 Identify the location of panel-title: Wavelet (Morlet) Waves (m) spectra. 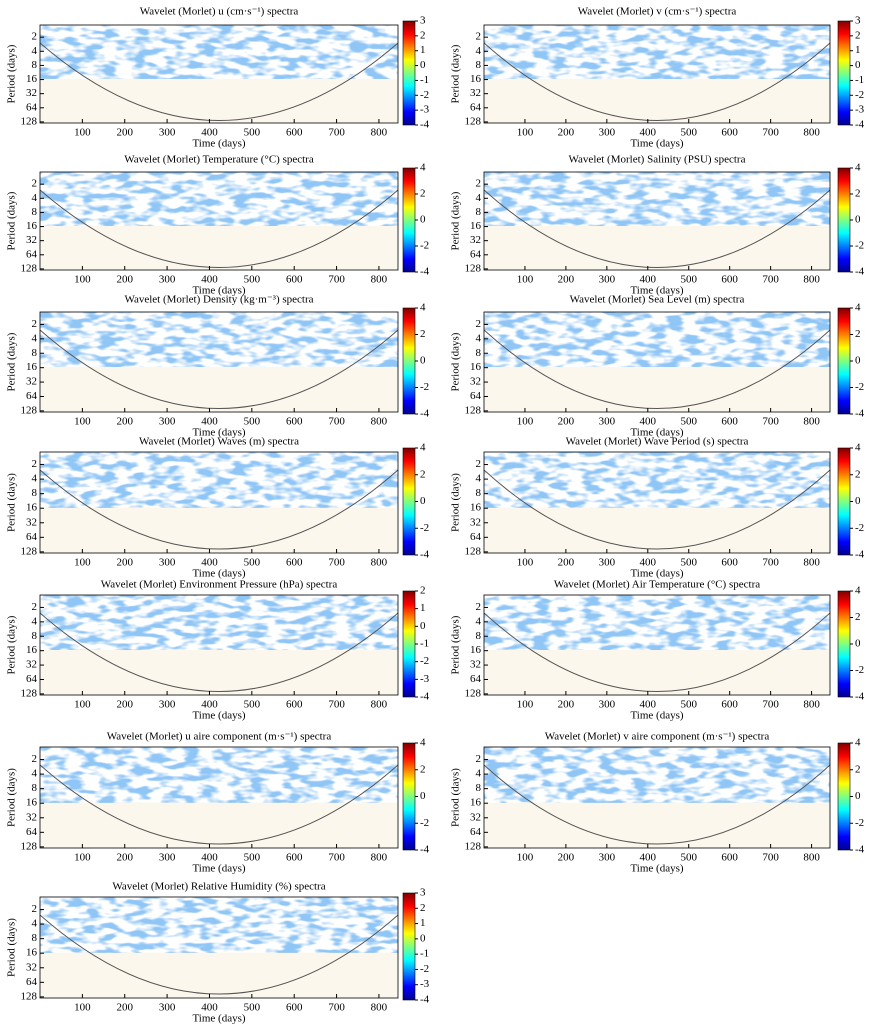
(219, 442).